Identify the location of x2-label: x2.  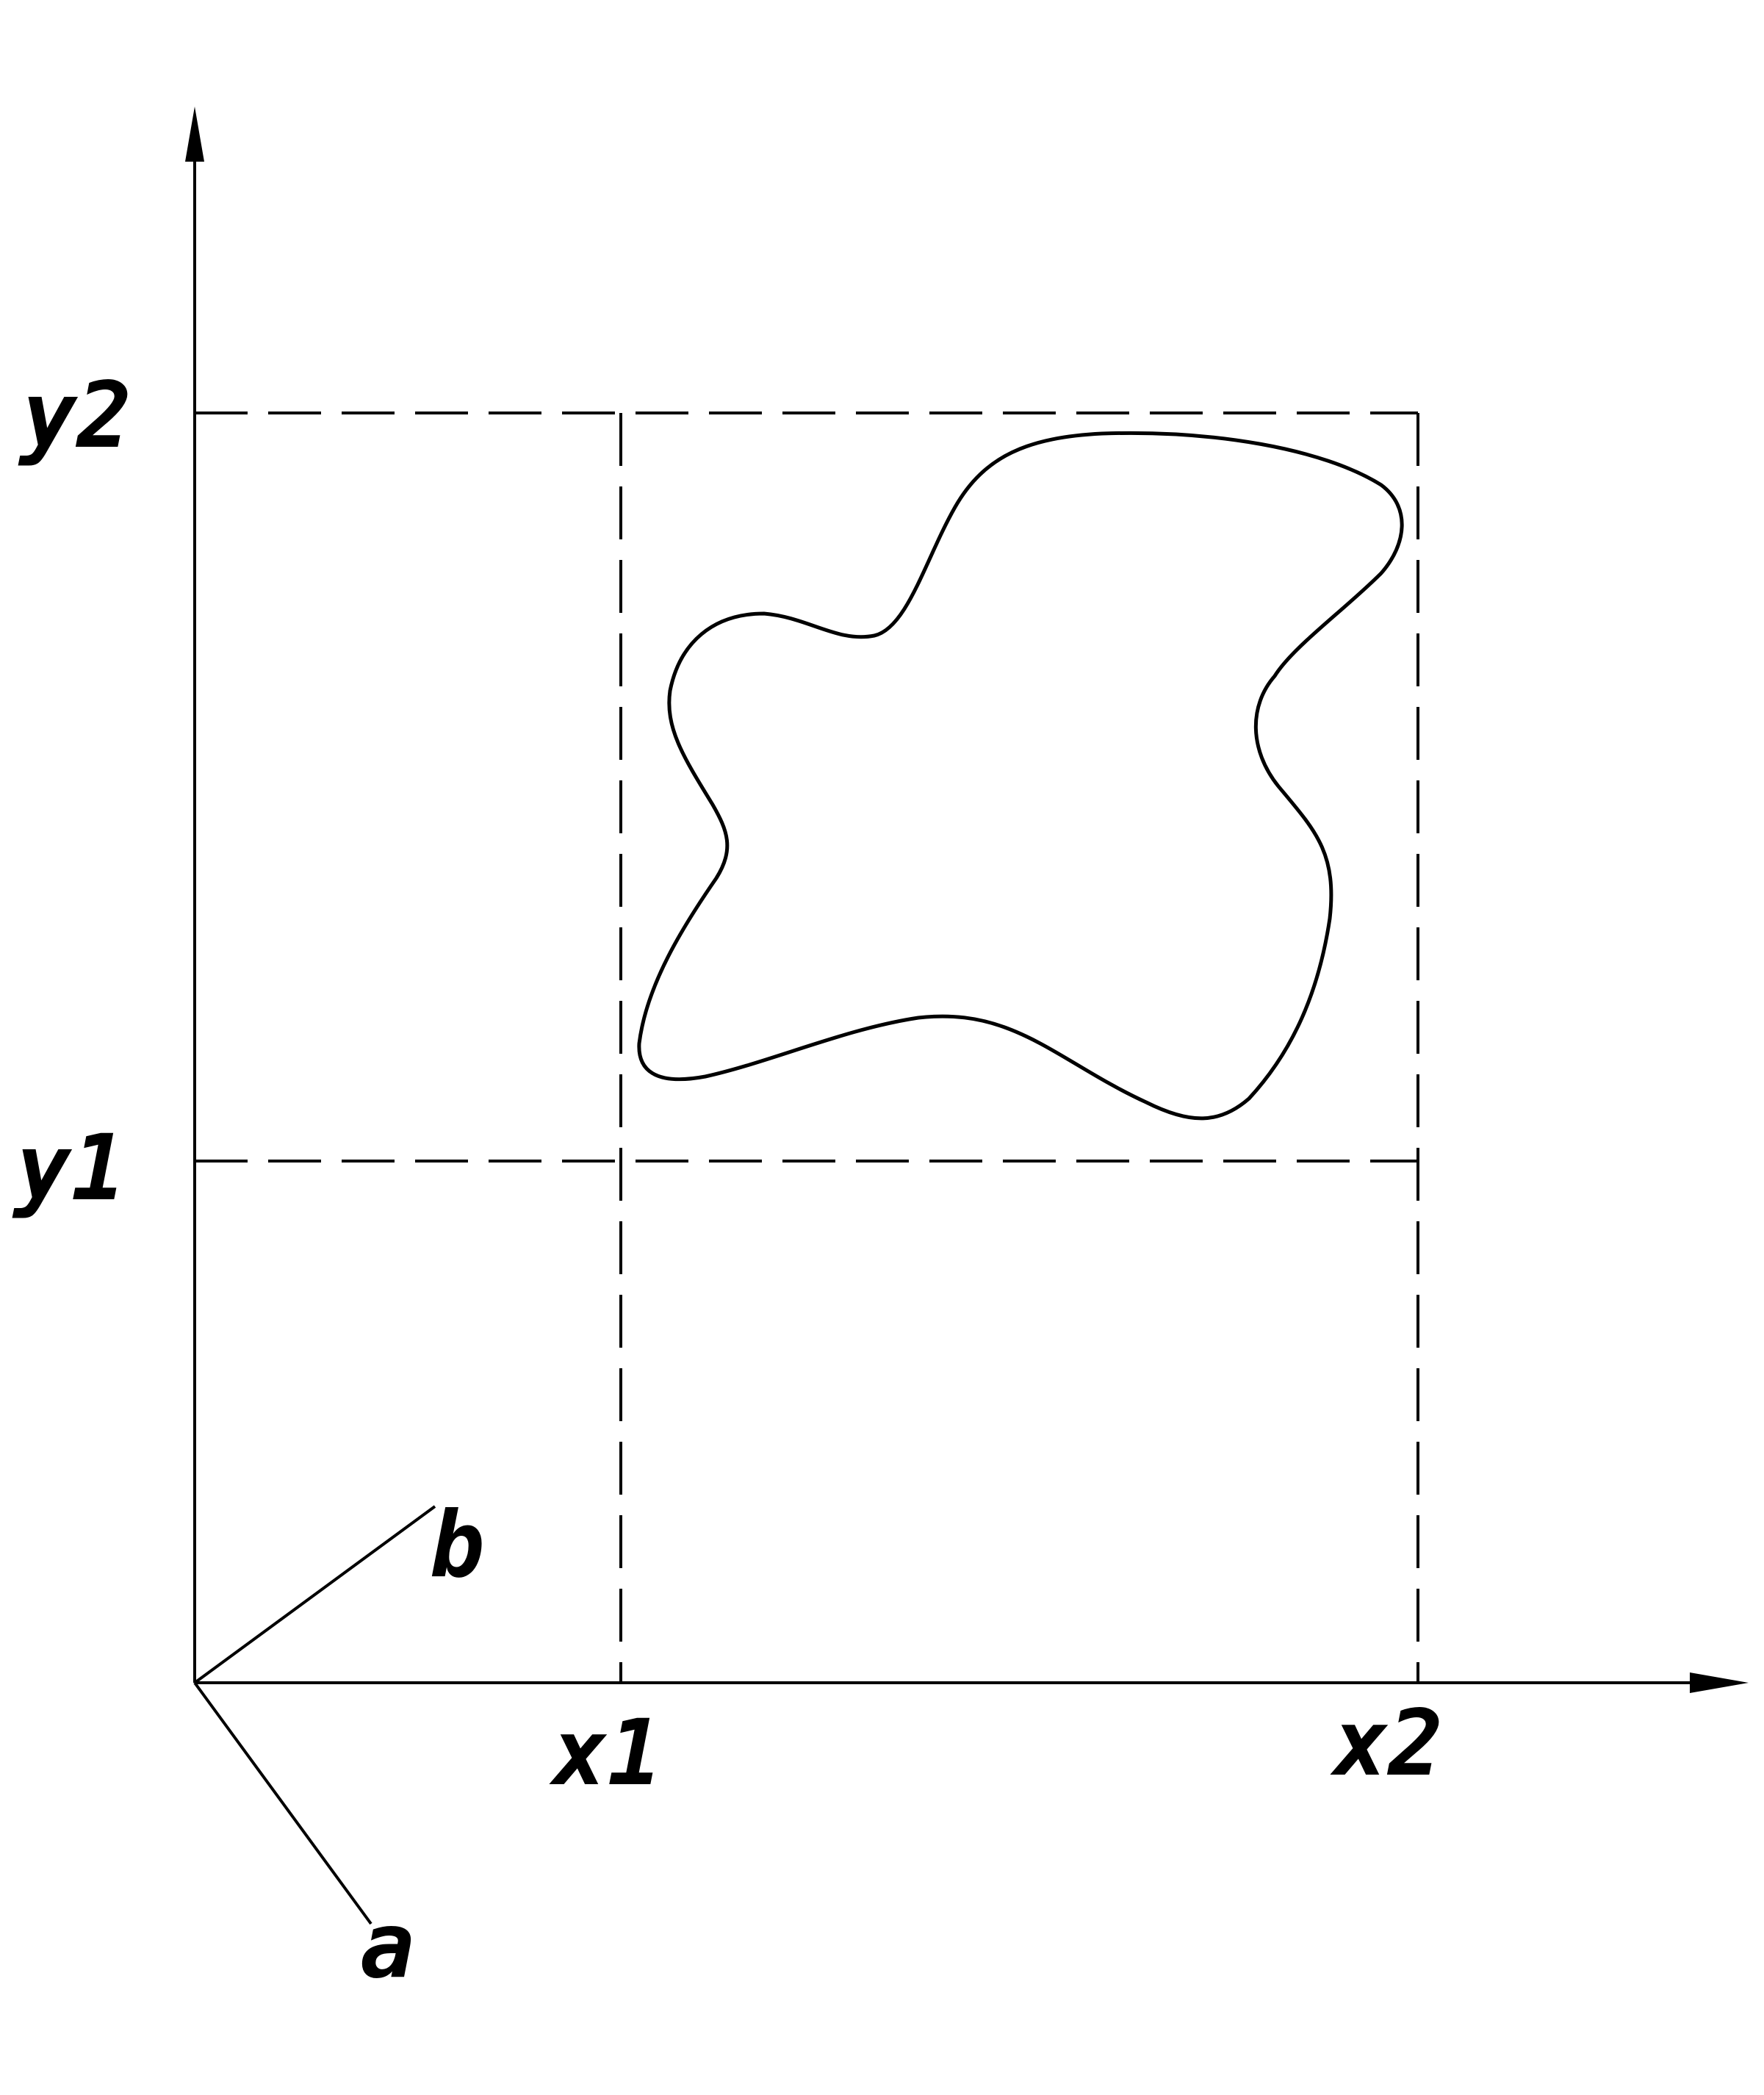
(1387, 1744).